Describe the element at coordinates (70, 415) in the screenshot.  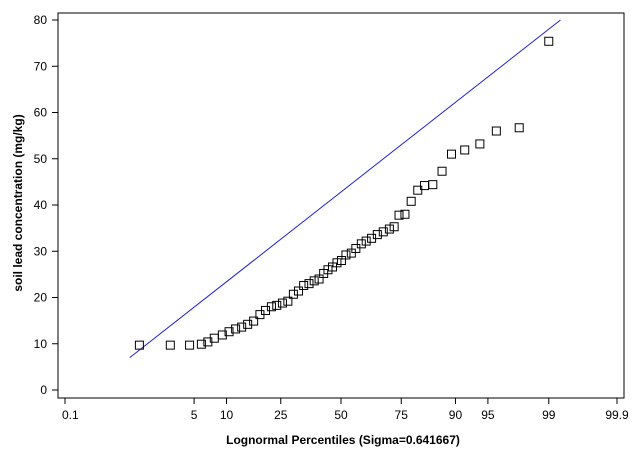
I see `x-tick-label: 0.1` at that location.